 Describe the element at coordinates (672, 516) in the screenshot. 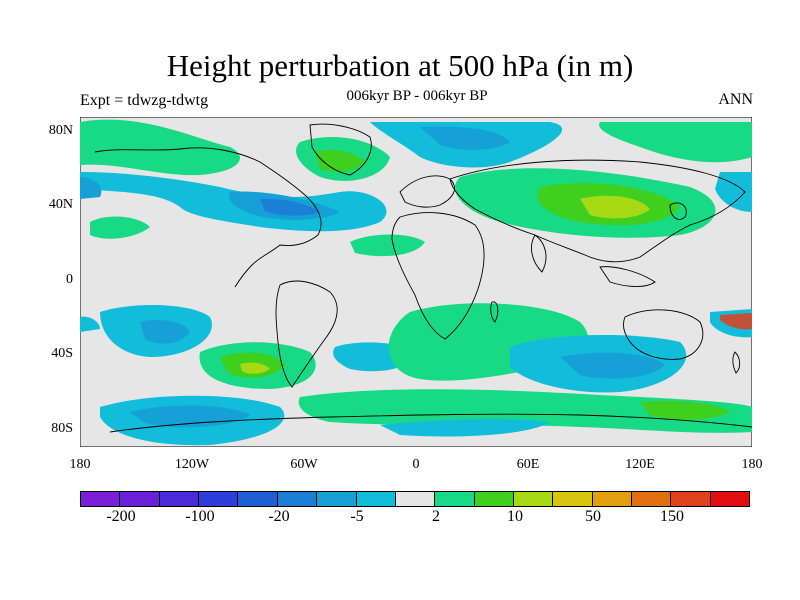

I see `colorbar-label-150: 150` at that location.